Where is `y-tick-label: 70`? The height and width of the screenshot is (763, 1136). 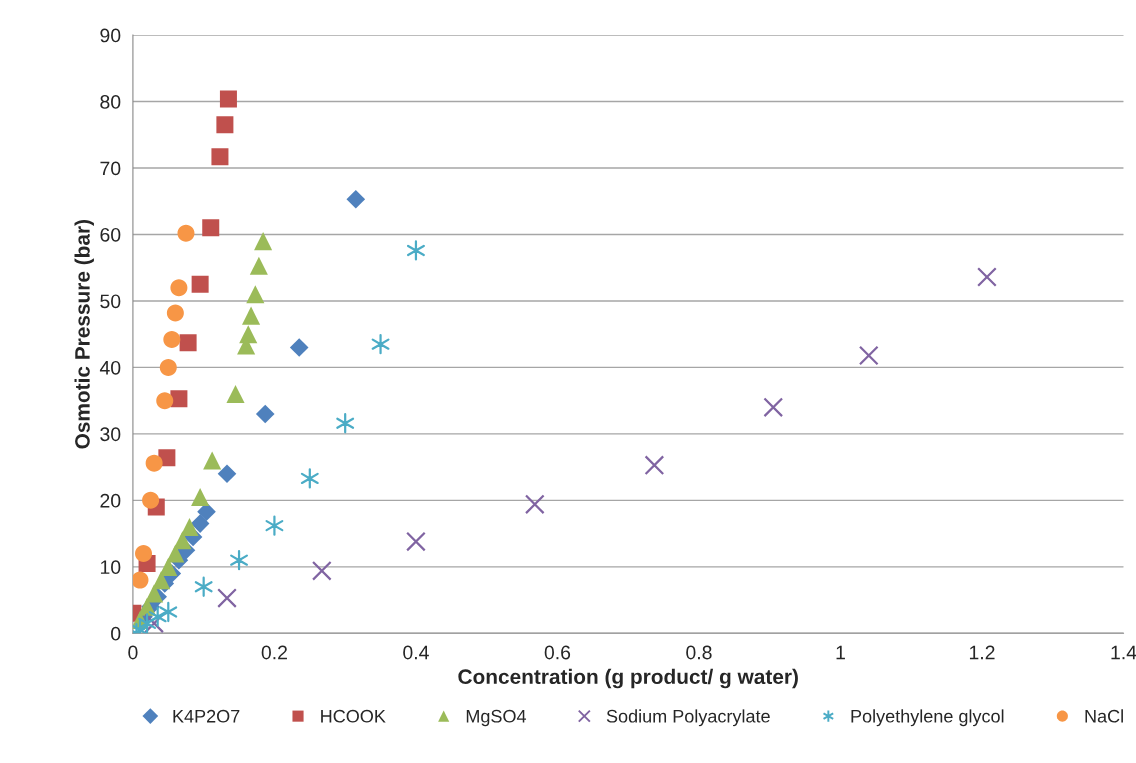 y-tick-label: 70 is located at coordinates (110, 168).